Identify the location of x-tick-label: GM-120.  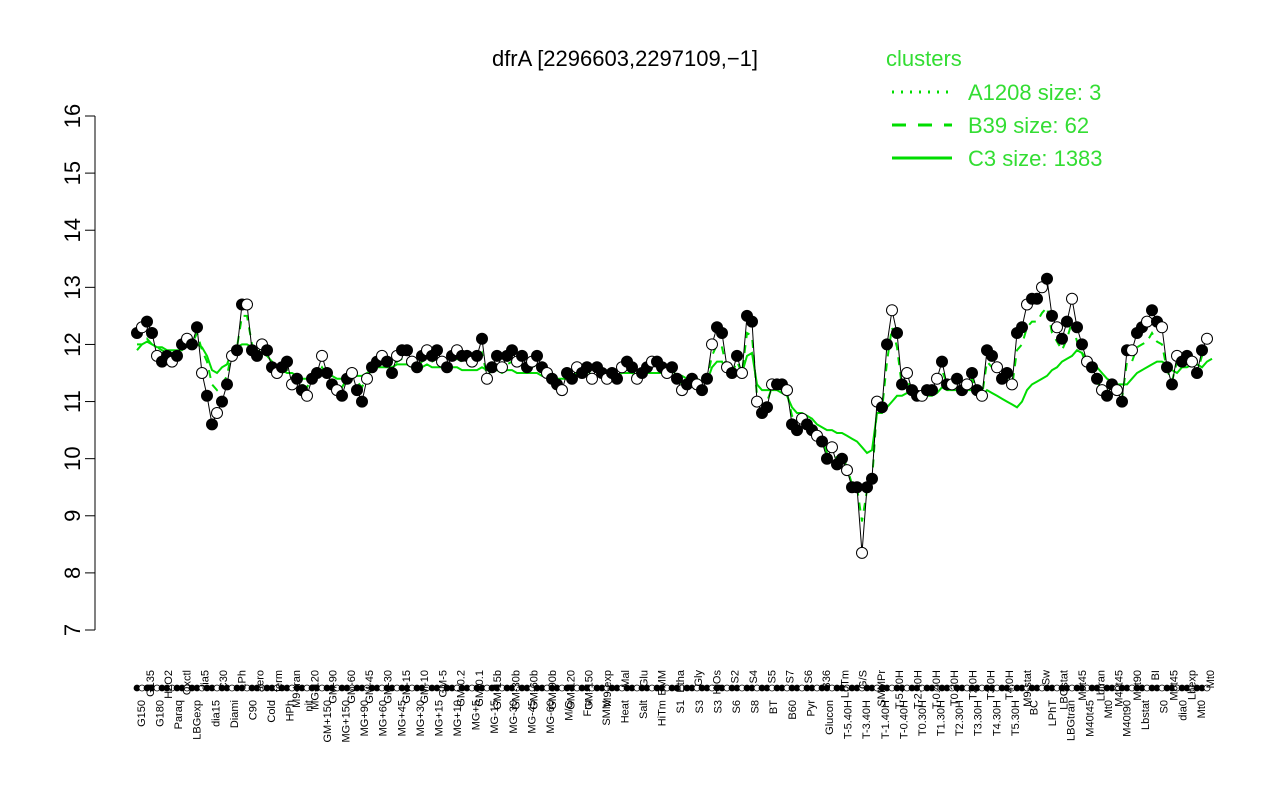
(571, 690).